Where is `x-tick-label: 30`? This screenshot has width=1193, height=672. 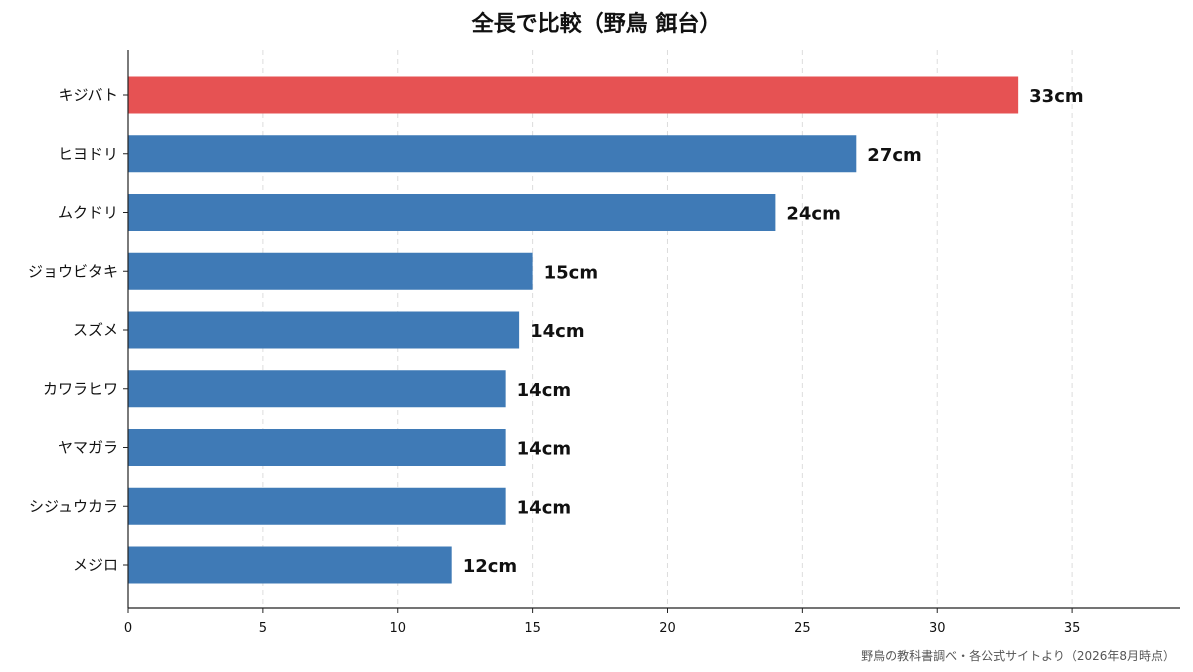
x-tick-label: 30 is located at coordinates (937, 628).